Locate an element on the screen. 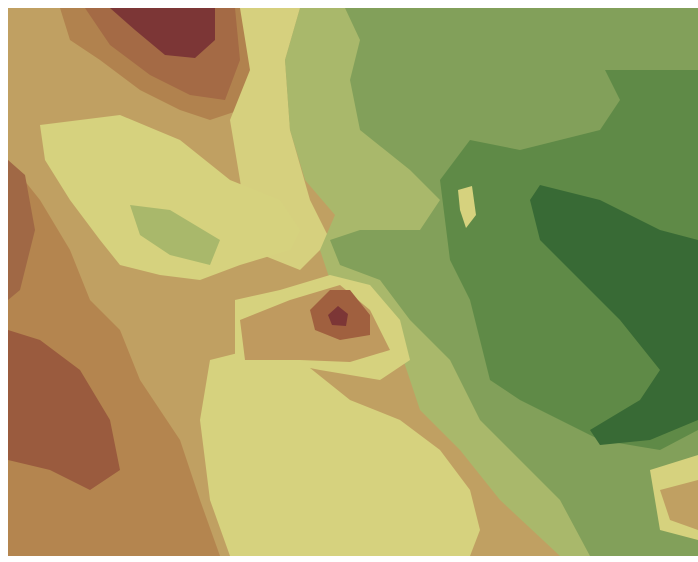 The image size is (698, 562). zone-brown-edge is located at coordinates (21, 230).